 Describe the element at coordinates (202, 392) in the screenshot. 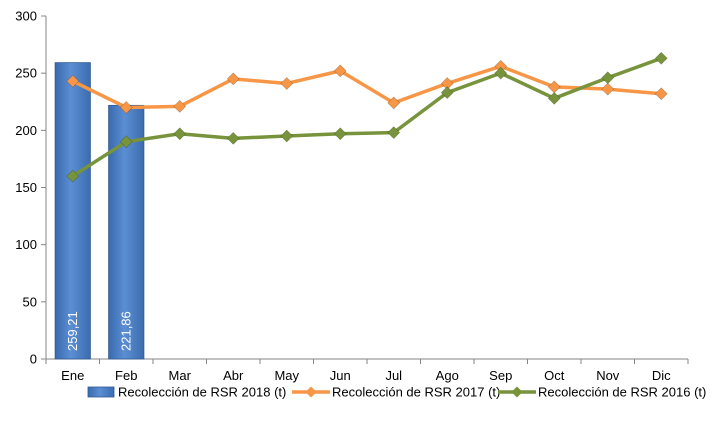

I see `legend-label: Recolección de RSR 2018 (t)` at that location.